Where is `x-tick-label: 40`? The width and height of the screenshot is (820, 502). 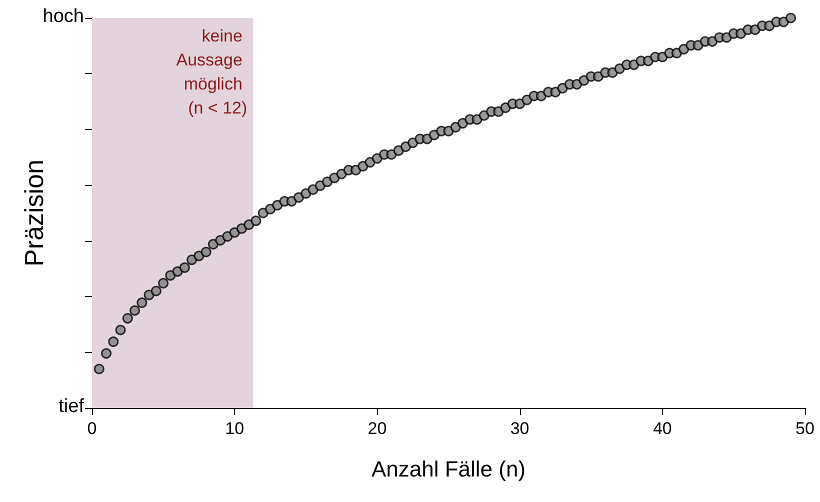
x-tick-label: 40 is located at coordinates (662, 428).